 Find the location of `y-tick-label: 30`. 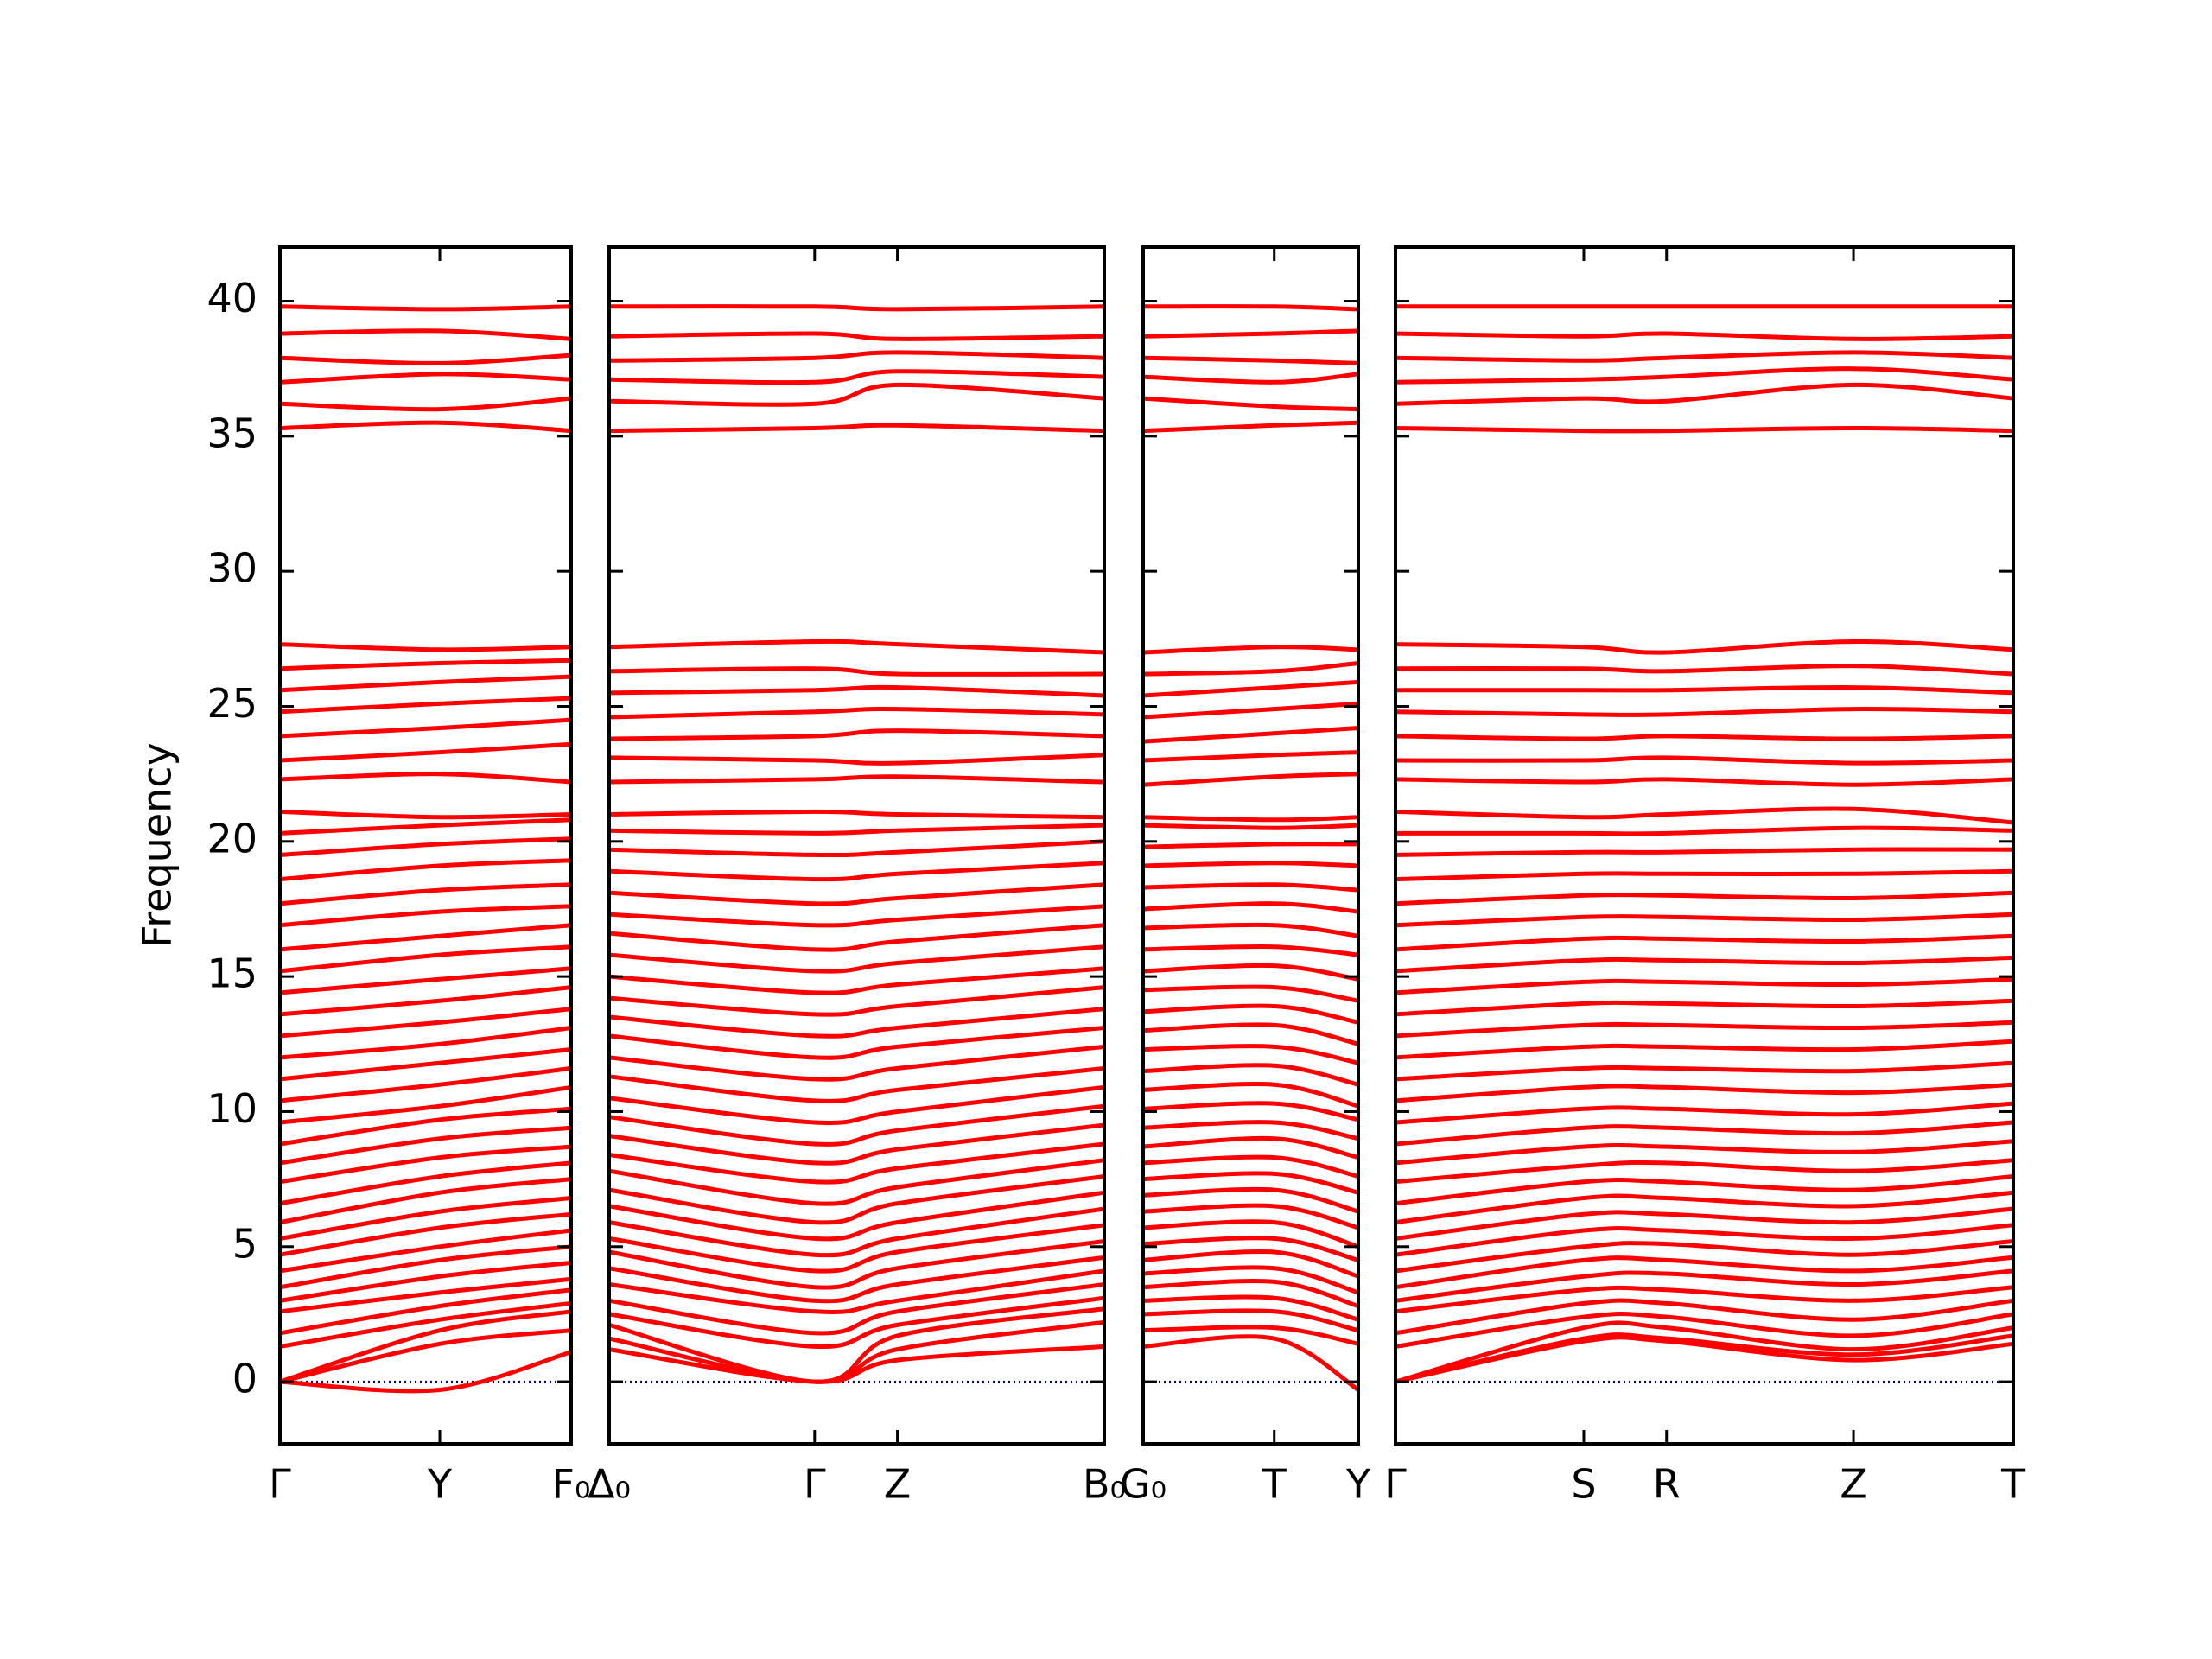

y-tick-label: 30 is located at coordinates (232, 568).